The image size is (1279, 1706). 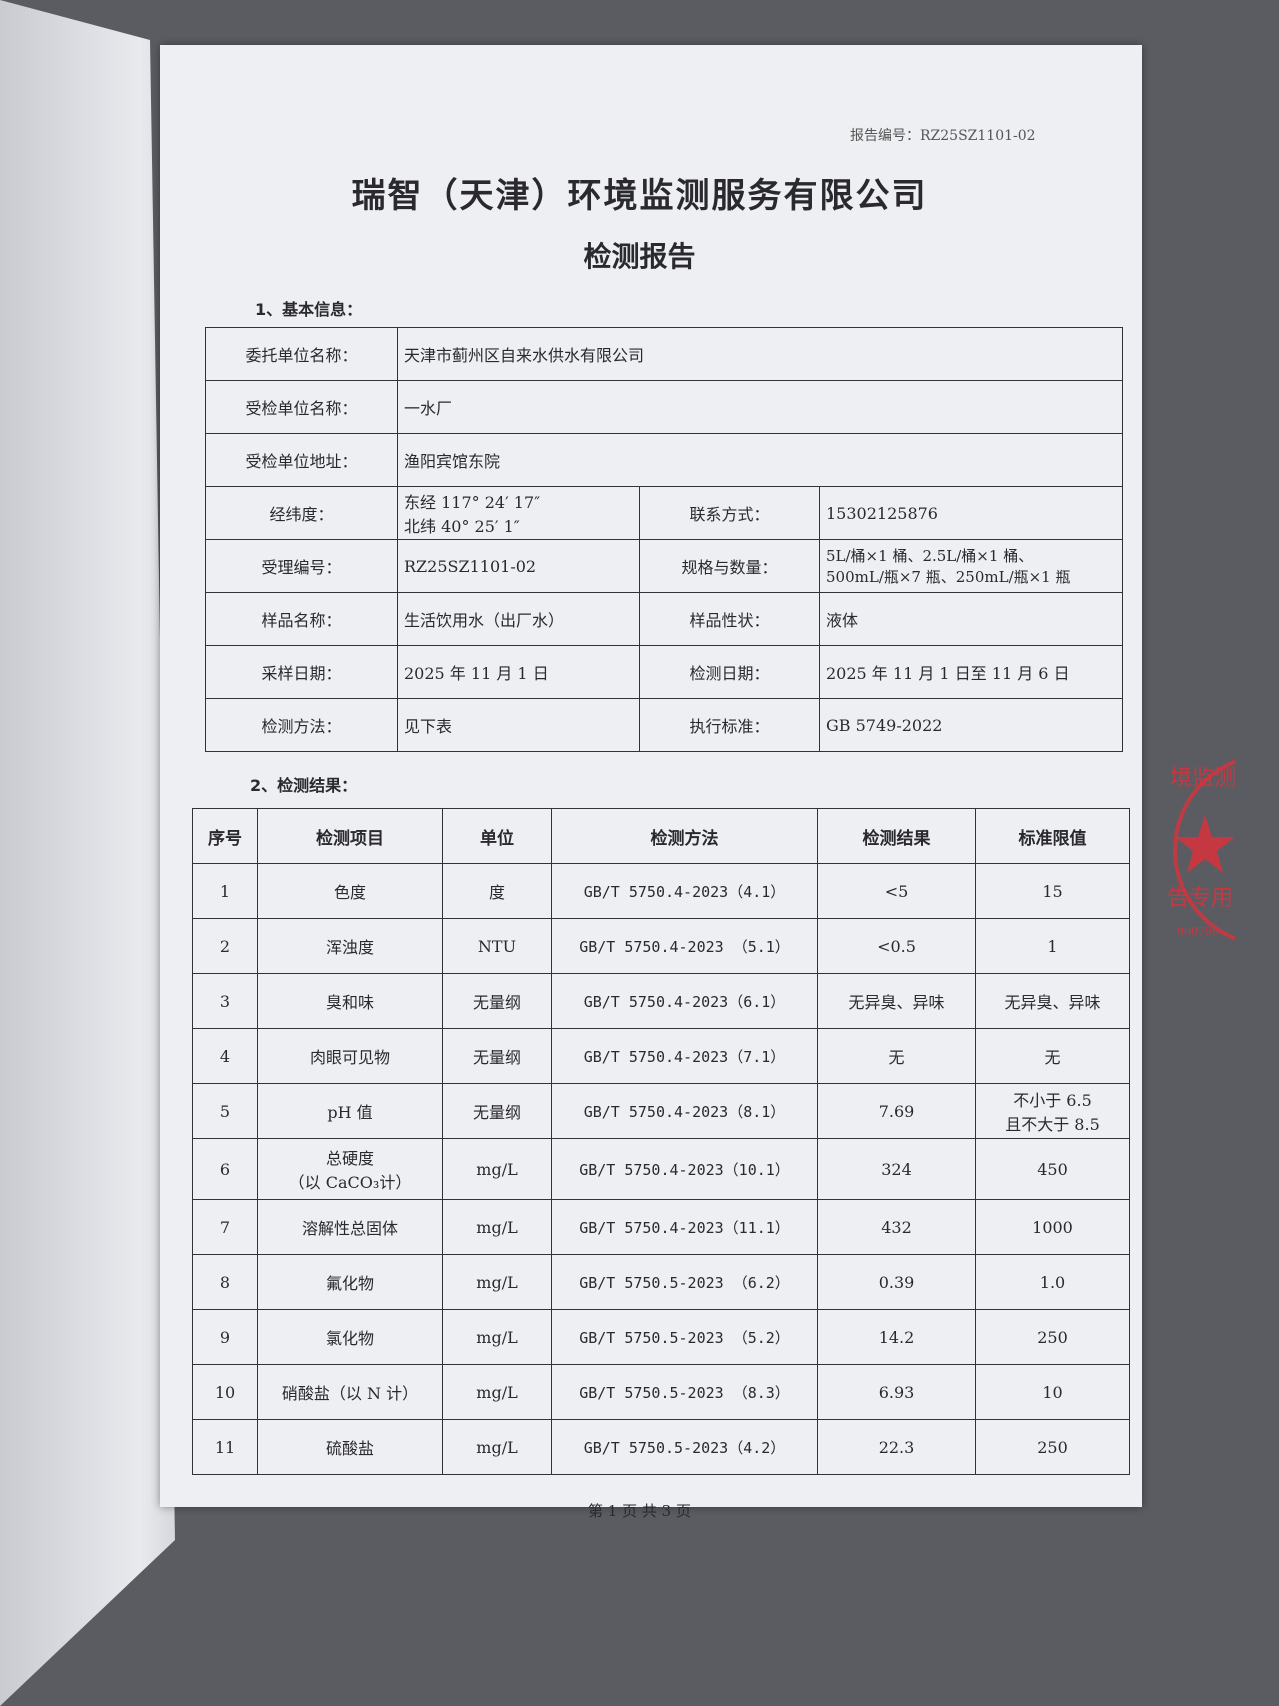 What do you see at coordinates (684, 836) in the screenshot?
I see `results-header-cell: 检测方法` at bounding box center [684, 836].